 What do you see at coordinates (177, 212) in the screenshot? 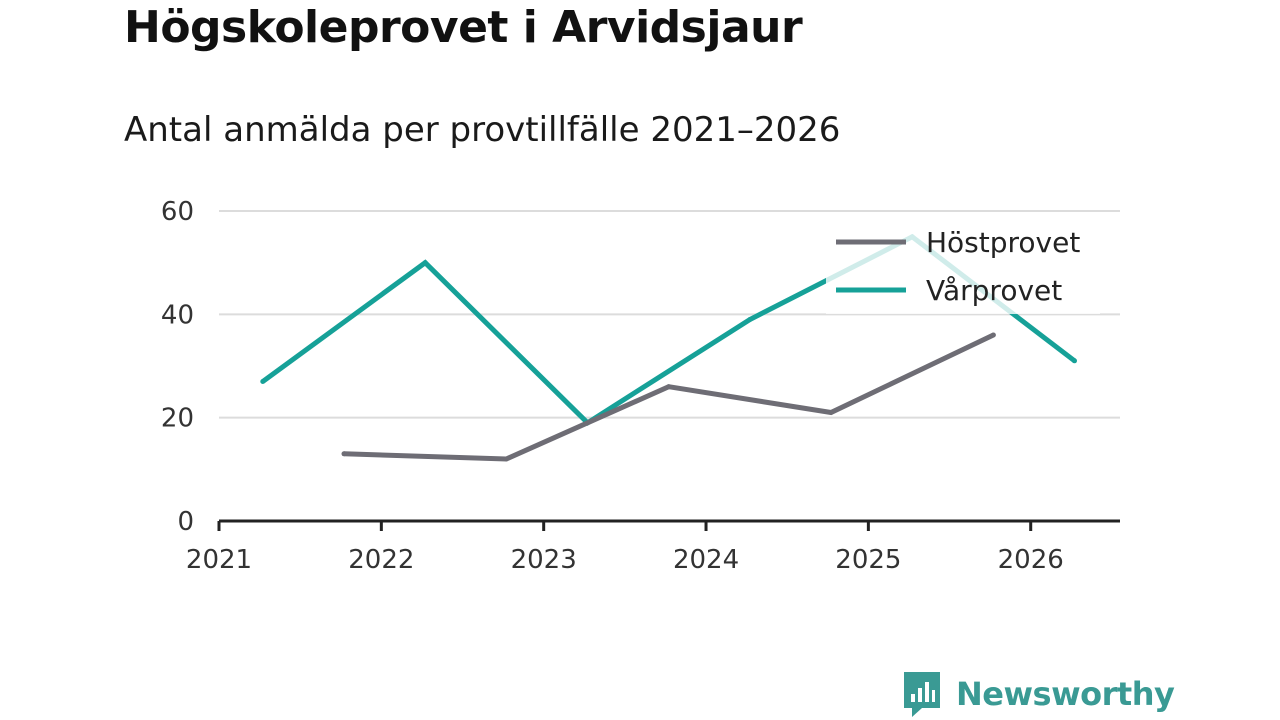
I see `y-tick-label-60: 60` at bounding box center [177, 212].